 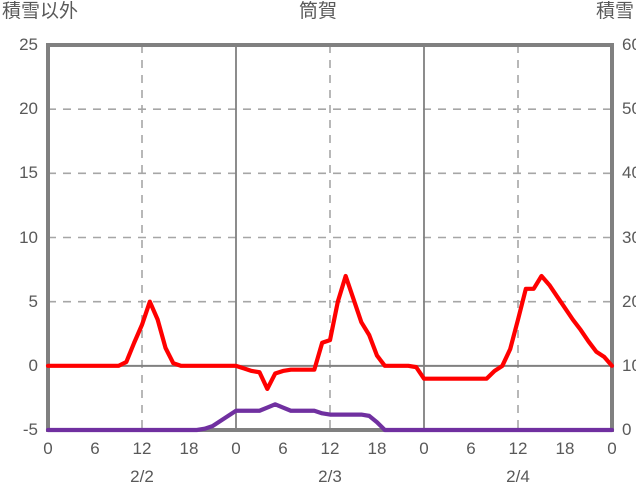 I want to click on y-tick-right: 30, so click(x=629, y=237).